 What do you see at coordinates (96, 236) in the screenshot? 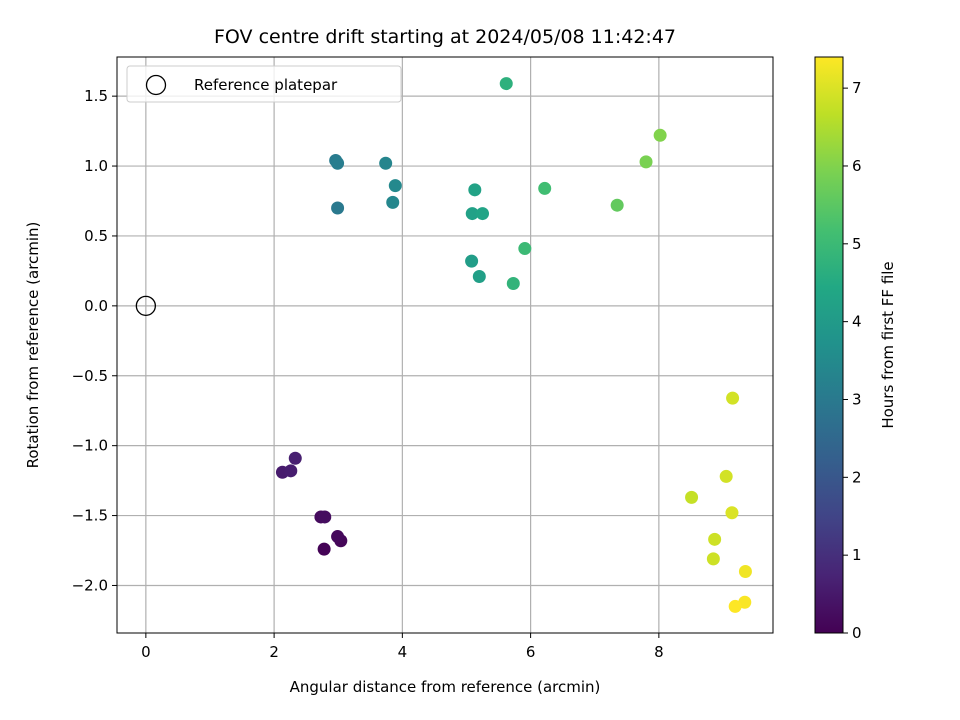
I see `y-tick-label-5: 0.5` at bounding box center [96, 236].